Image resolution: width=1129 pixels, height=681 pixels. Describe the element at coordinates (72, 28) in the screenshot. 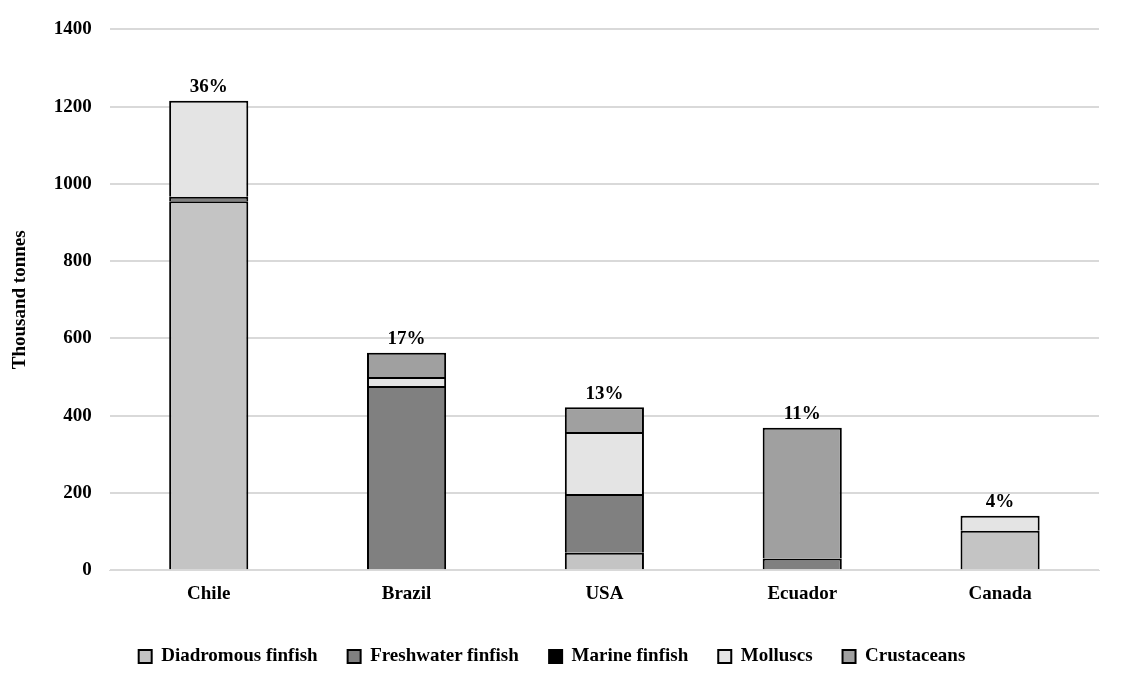

I see `y-tick-label: 1400` at that location.